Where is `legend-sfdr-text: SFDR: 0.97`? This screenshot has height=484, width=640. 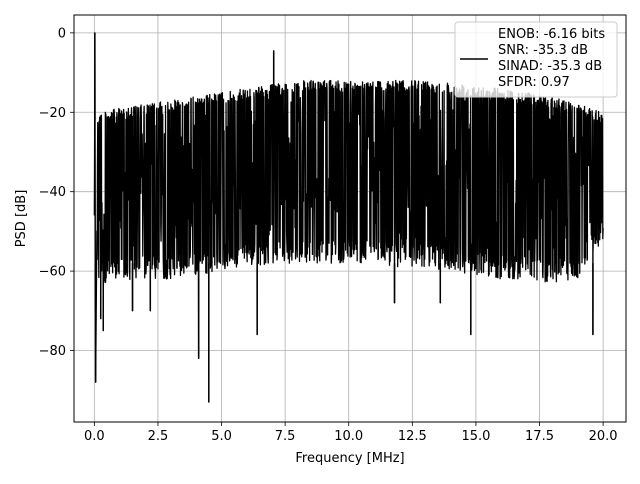 legend-sfdr-text: SFDR: 0.97 is located at coordinates (534, 82).